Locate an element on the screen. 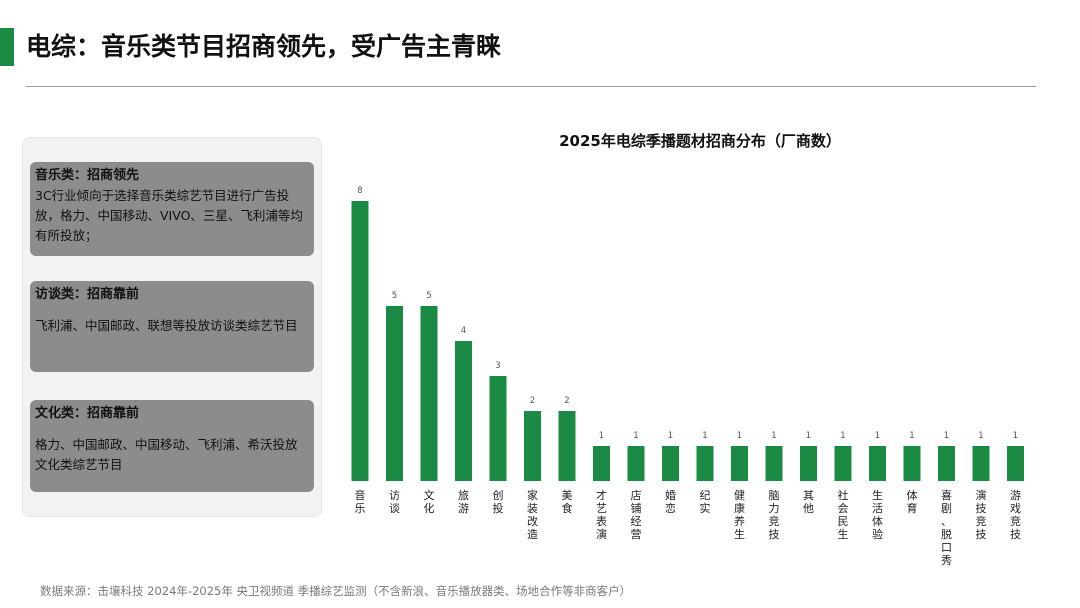 The image size is (1080, 608). insight-card-title: 音乐类：招商领先 is located at coordinates (87, 175).